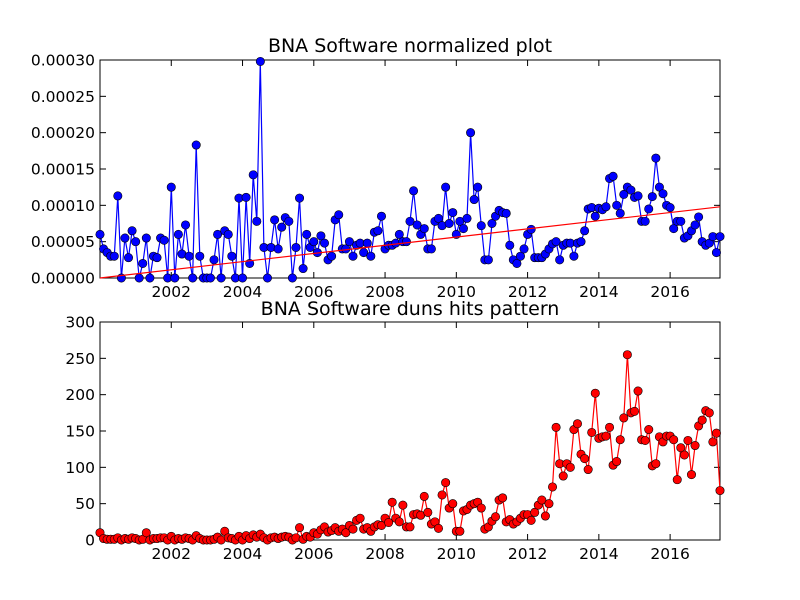 The image size is (800, 600). What do you see at coordinates (63, 242) in the screenshot?
I see `y-tick-label: 0.00005` at bounding box center [63, 242].